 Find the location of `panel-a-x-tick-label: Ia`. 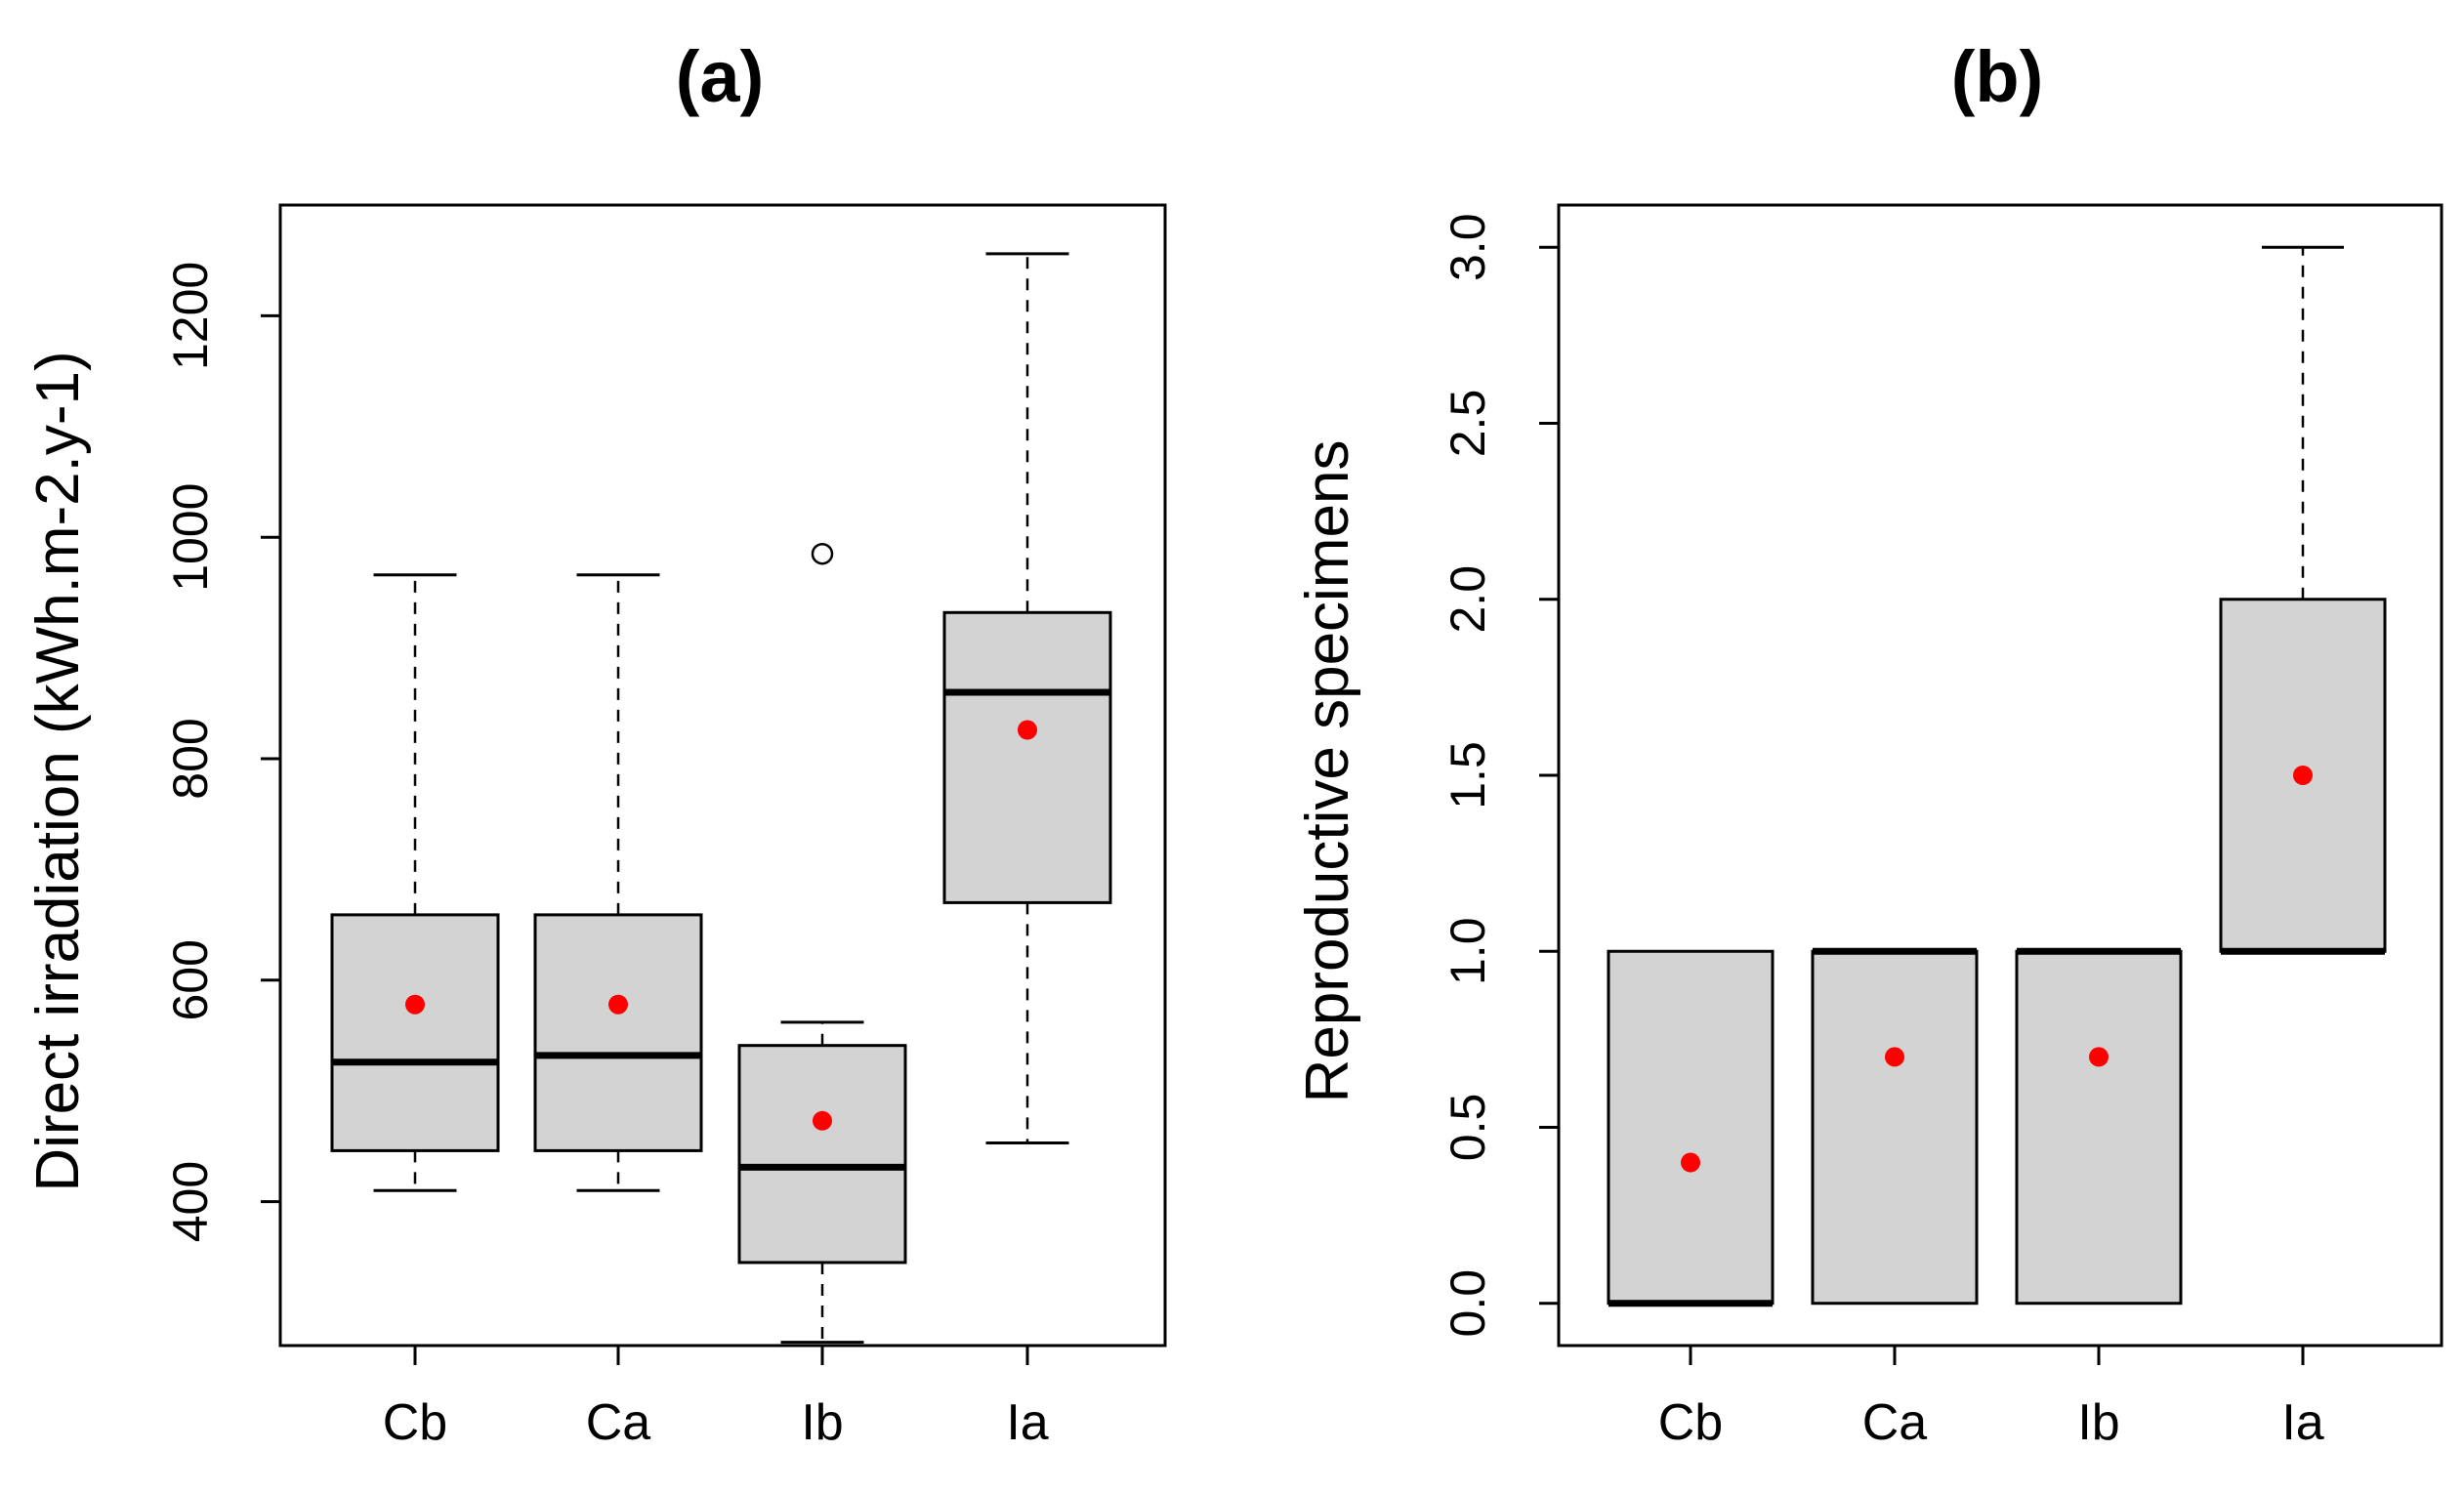

panel-a-x-tick-label: Ia is located at coordinates (1027, 1422).